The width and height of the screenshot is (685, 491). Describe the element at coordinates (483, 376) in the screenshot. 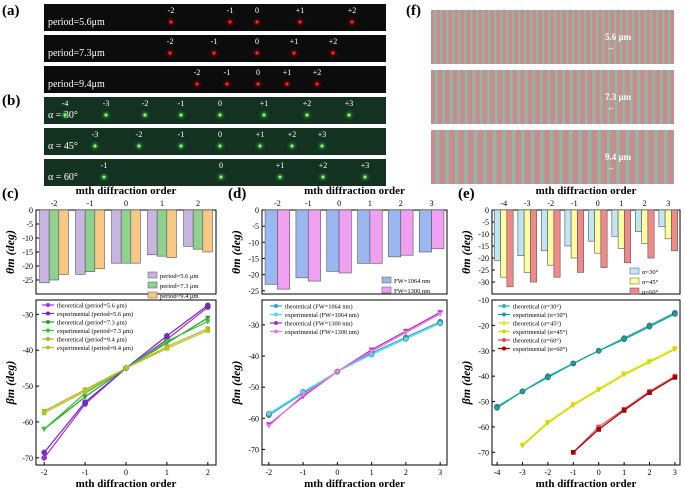

I see `y-tick-label: -40` at that location.